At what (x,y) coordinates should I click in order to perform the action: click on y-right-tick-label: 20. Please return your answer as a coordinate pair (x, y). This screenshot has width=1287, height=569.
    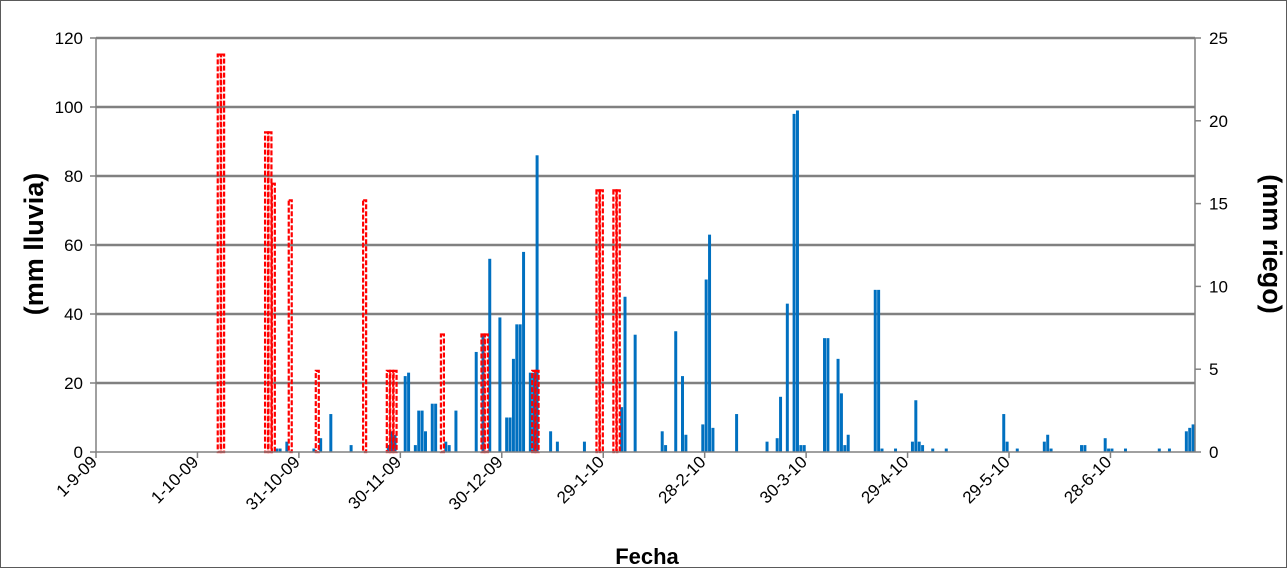
    Looking at the image, I should click on (1218, 121).